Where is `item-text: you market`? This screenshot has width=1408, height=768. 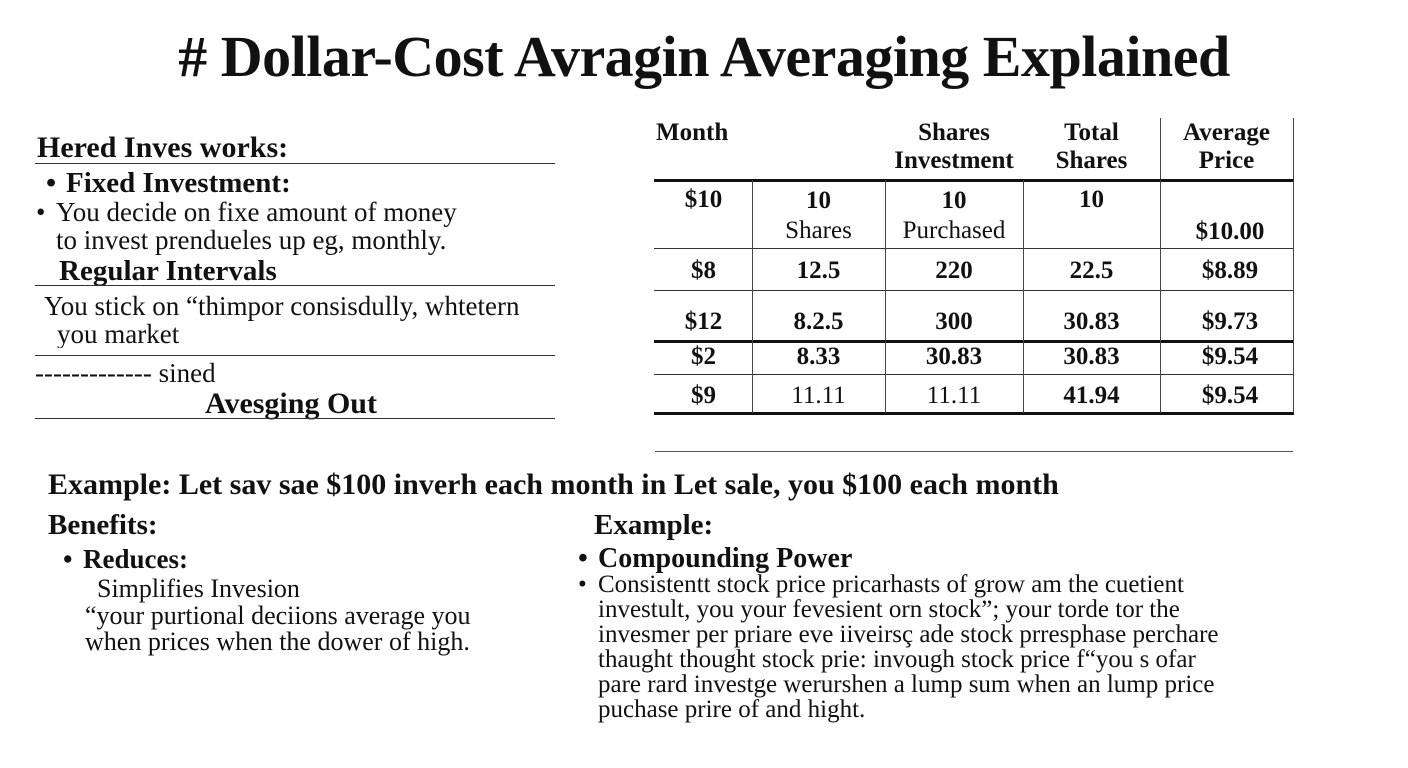
item-text: you market is located at coordinates (118, 333).